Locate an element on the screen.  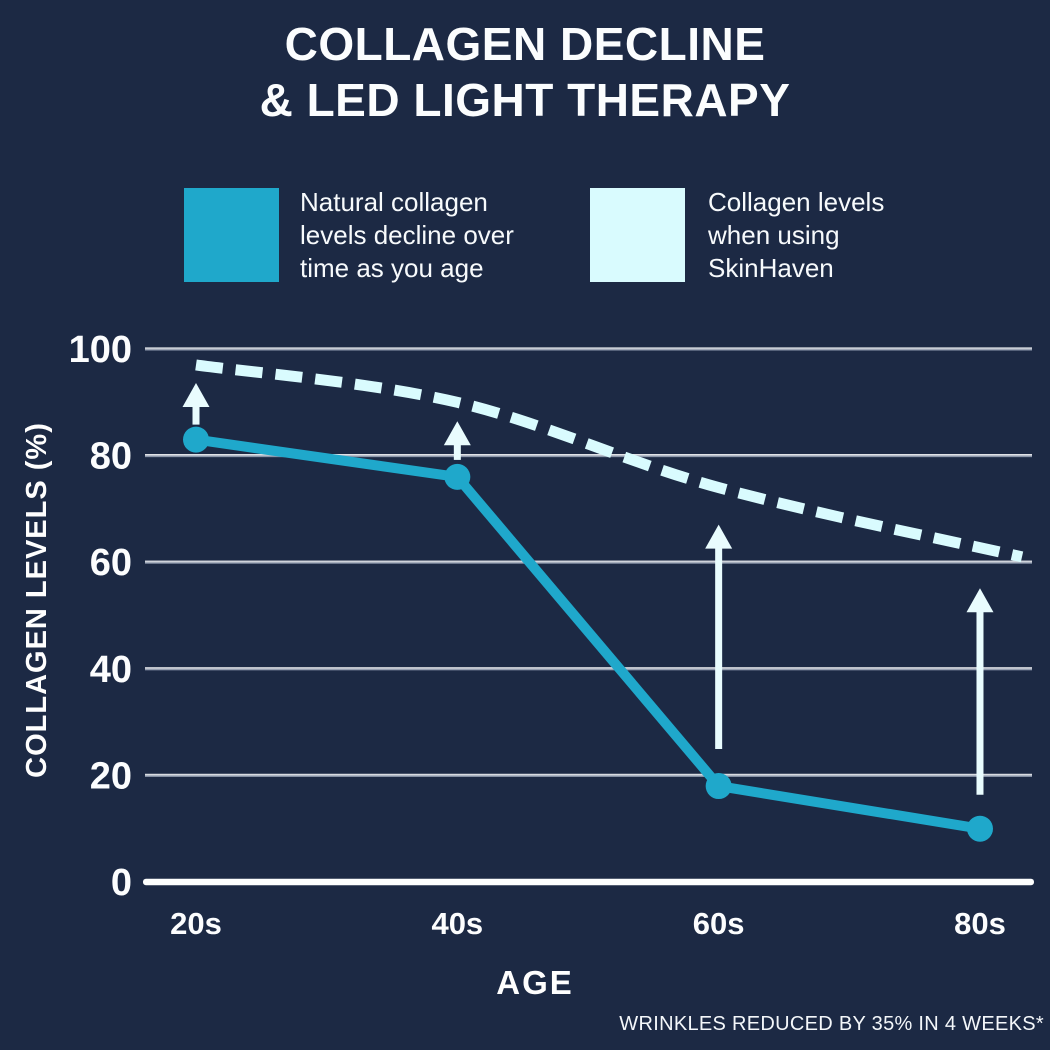
legend-skinhaven-line3: SkinHaven is located at coordinates (771, 268).